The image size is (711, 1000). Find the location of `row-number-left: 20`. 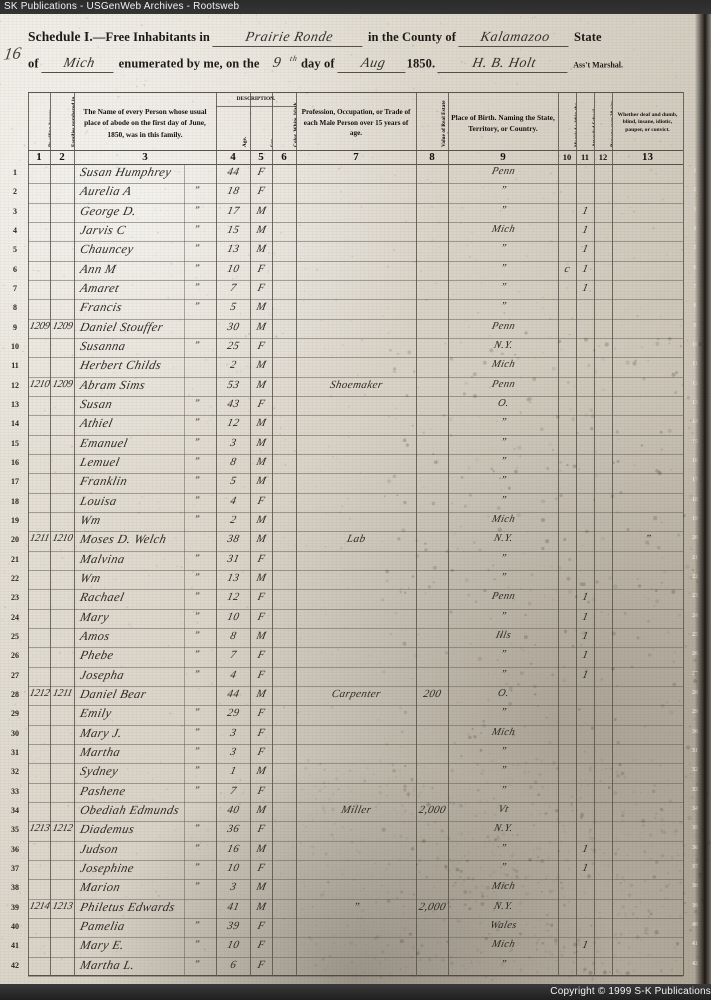

row-number-left: 20 is located at coordinates (15, 540).